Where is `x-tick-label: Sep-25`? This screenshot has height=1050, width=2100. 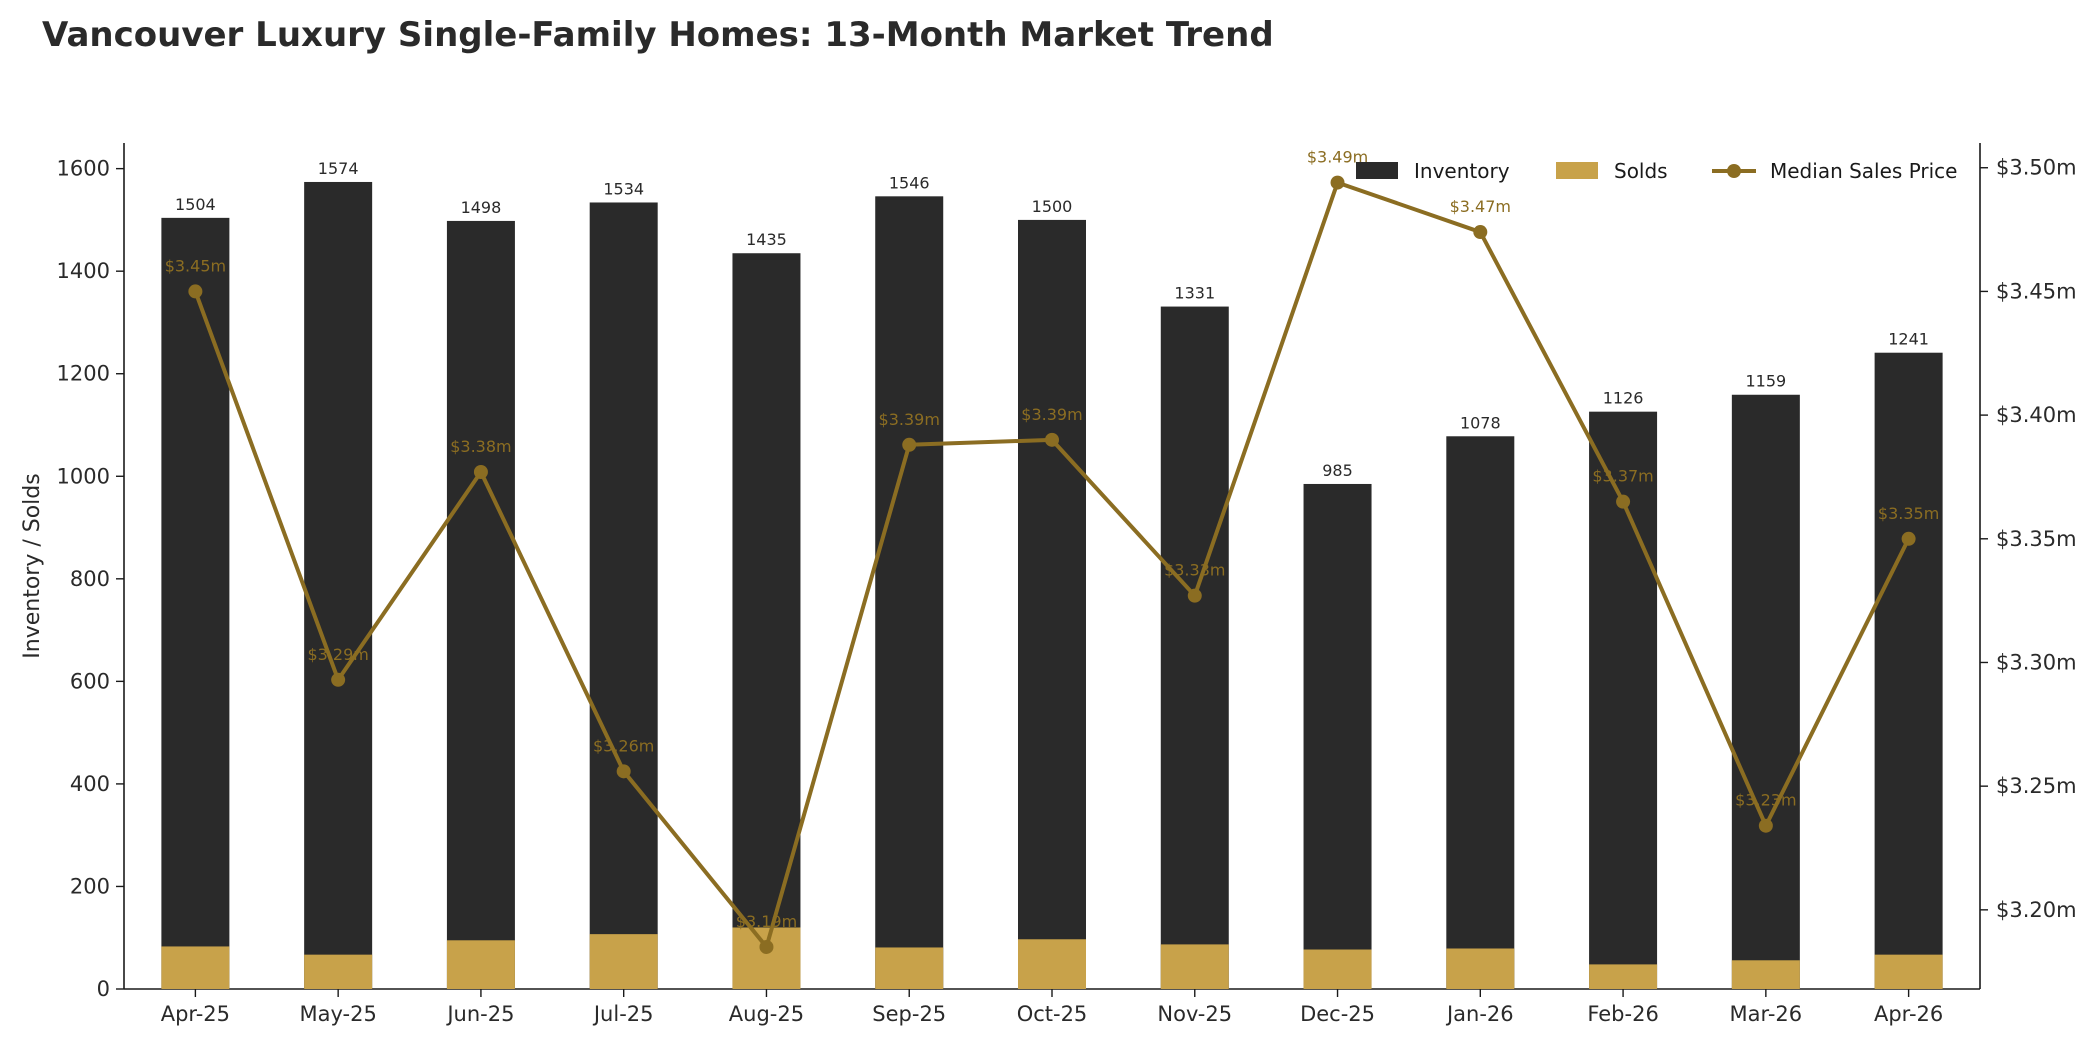
x-tick-label: Sep-25 is located at coordinates (909, 1014).